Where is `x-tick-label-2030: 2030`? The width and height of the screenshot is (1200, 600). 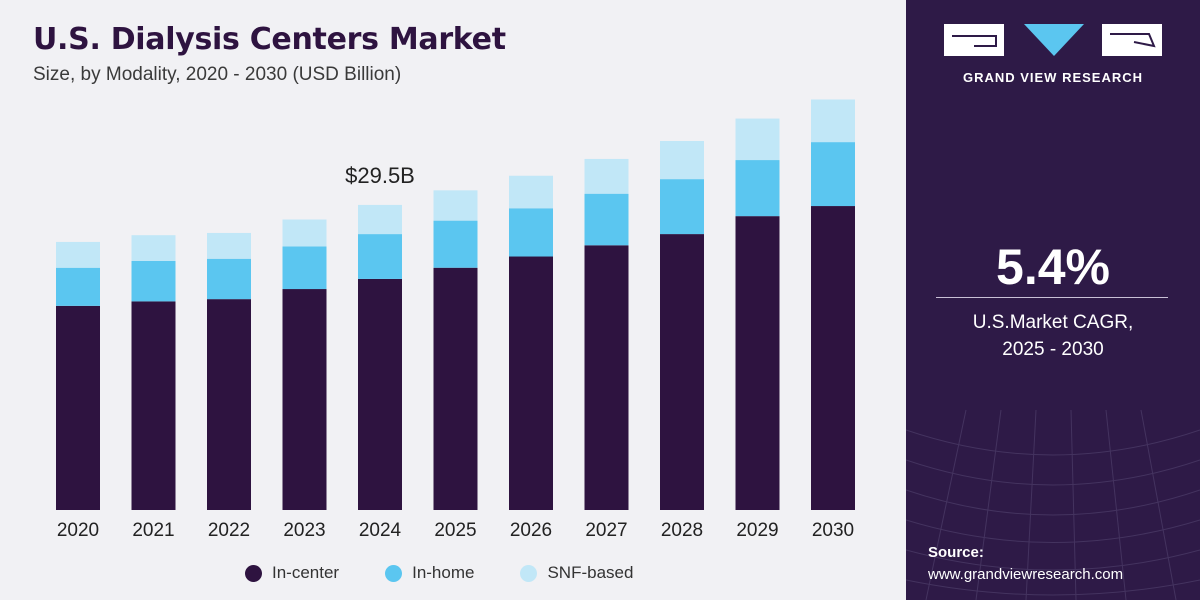
x-tick-label-2030: 2030 is located at coordinates (833, 530).